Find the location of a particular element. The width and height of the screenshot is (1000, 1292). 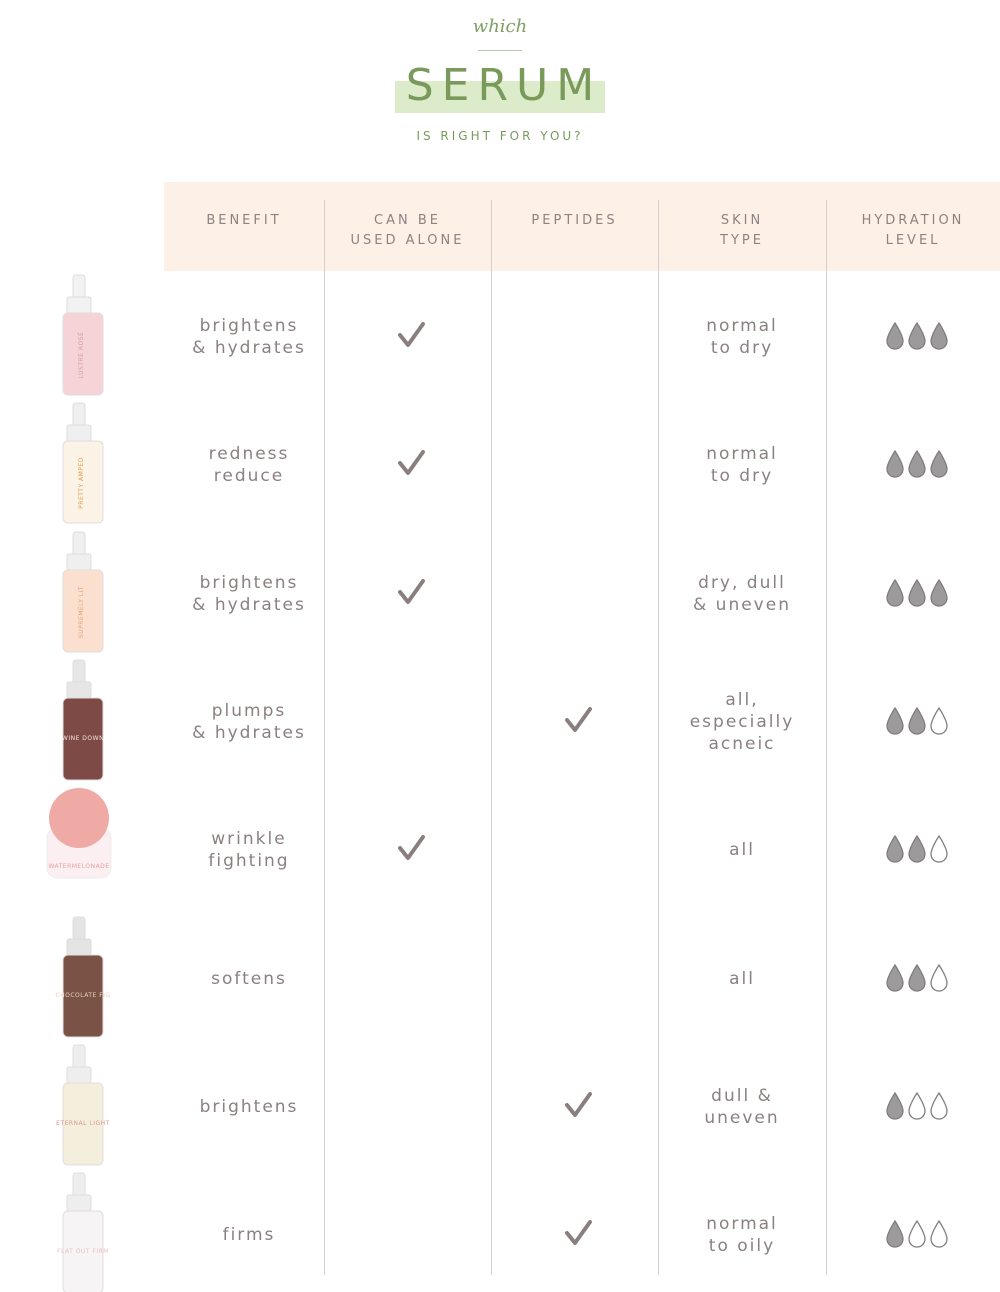

title-highlight is located at coordinates (500, 97).